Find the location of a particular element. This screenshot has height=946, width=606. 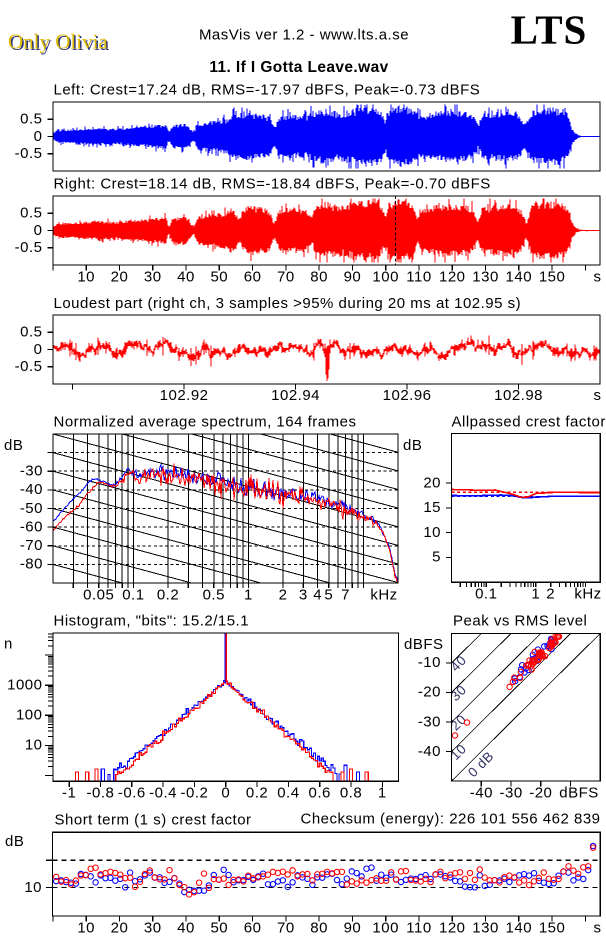

svg-text: 0.05 is located at coordinates (98, 594).